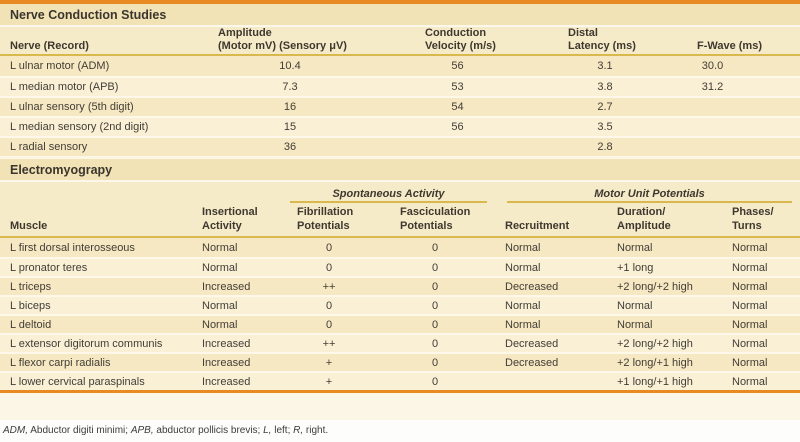  What do you see at coordinates (400, 66) in the screenshot?
I see `table-row: L ulnar motor (ADM) 10.4 56 3.1 30.0` at bounding box center [400, 66].